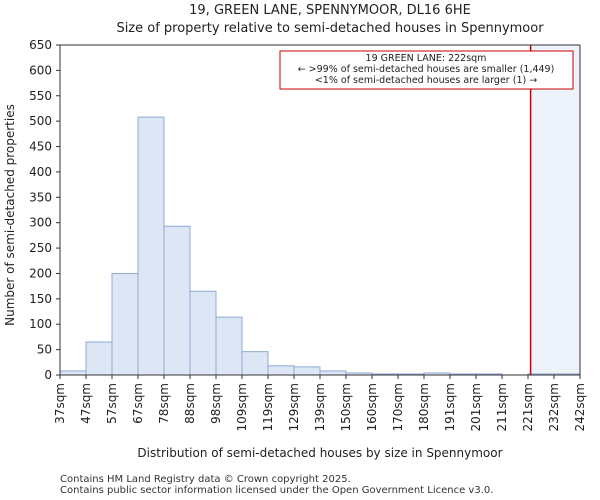 This screenshot has height=500, width=600. I want to click on x-tick-label: 67sqm, so click(138, 403).